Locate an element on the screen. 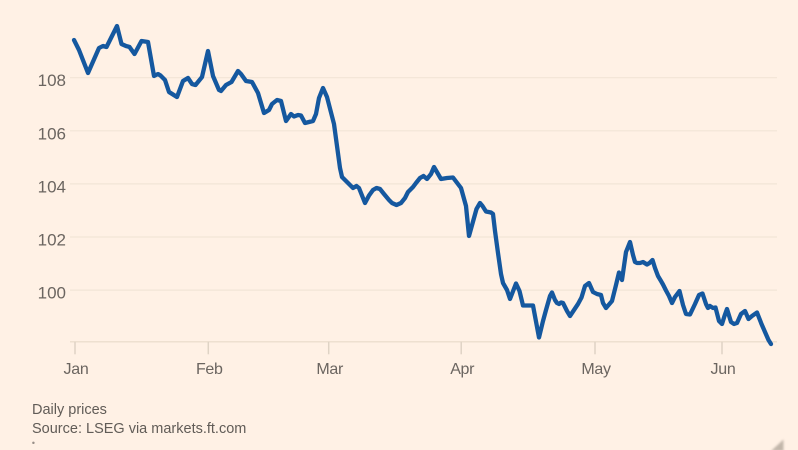 This screenshot has width=798, height=450. svg-text: May is located at coordinates (596, 369).